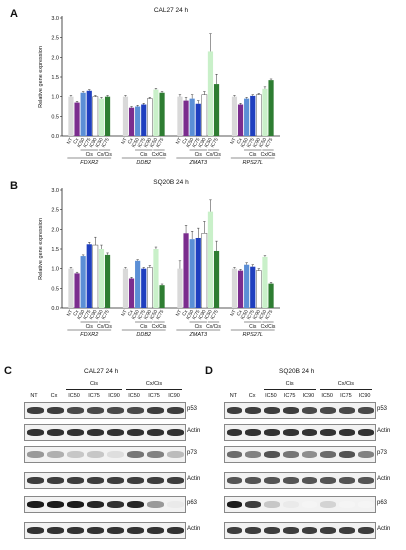 This screenshot has width=406, height=550. I want to click on lane-label: Cx, so click(54, 396).